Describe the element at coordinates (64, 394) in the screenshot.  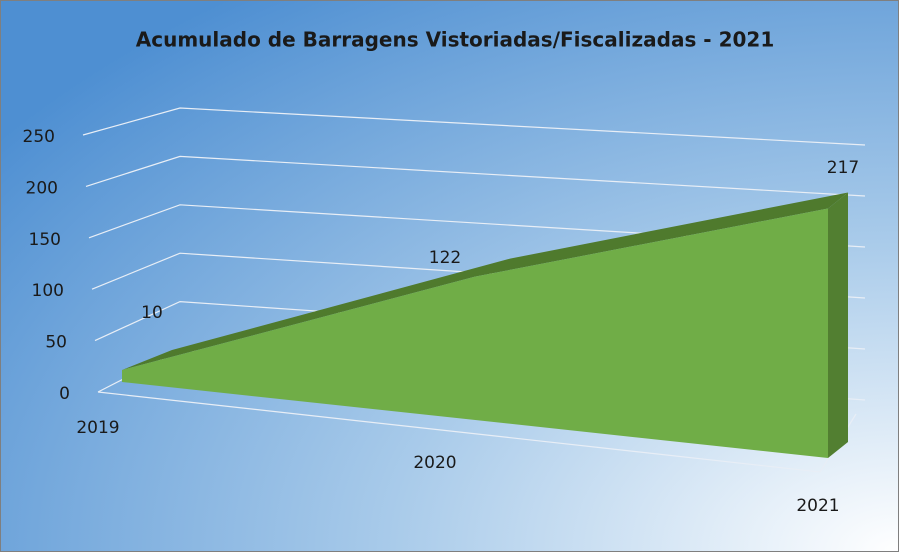
I see `y-tick-label: 0` at that location.